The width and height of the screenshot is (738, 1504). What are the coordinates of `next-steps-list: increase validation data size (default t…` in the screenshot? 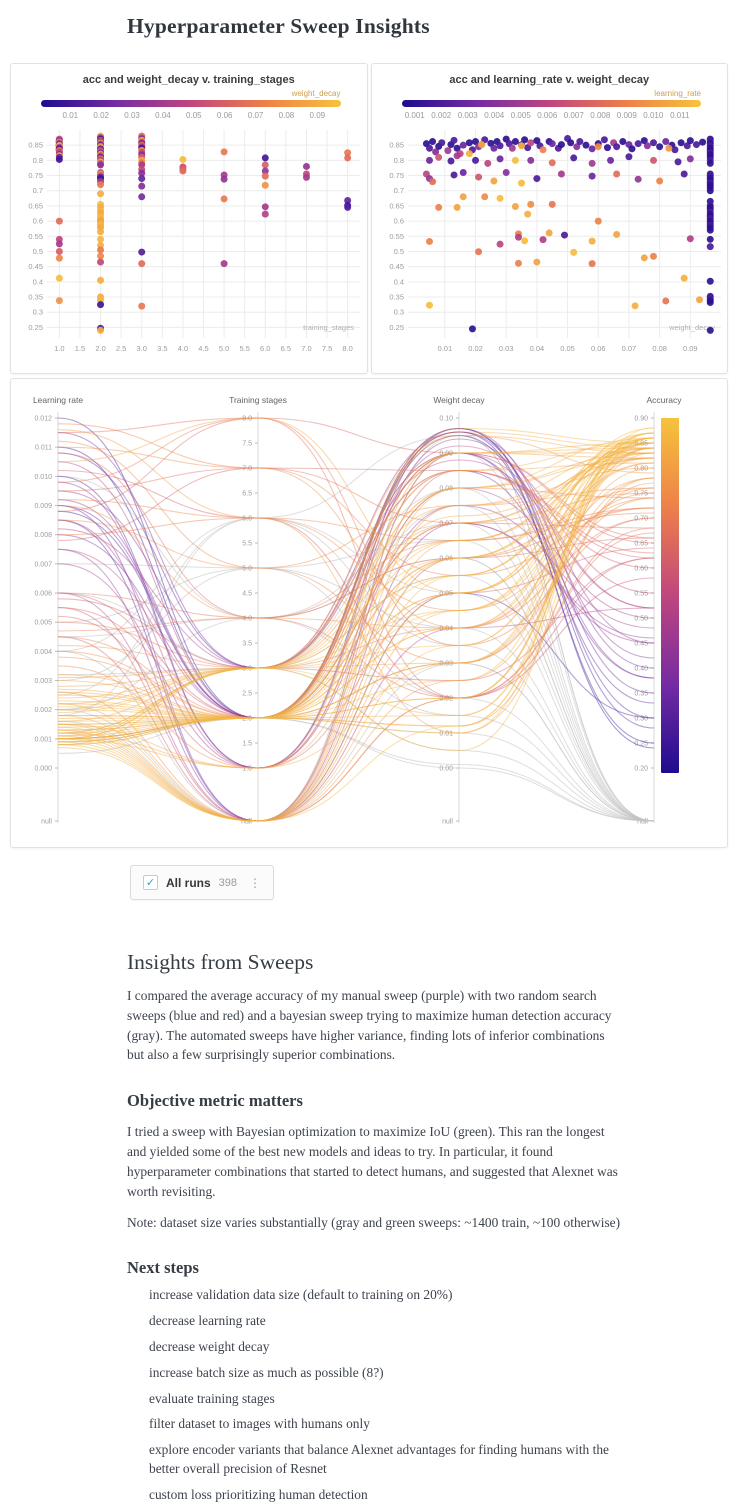 It's located at (375, 1395).